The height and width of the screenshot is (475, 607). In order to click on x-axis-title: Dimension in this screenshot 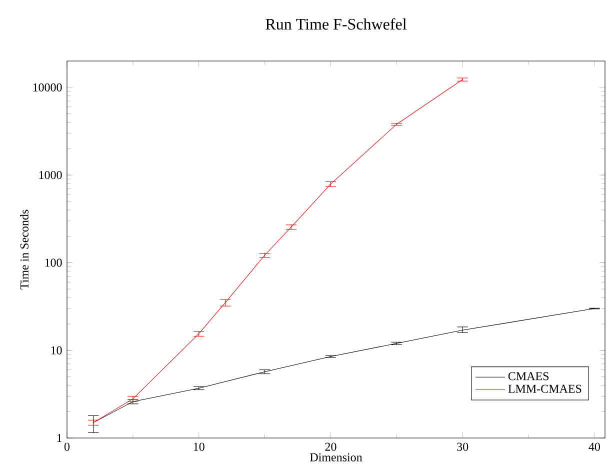, I will do `click(336, 457)`.